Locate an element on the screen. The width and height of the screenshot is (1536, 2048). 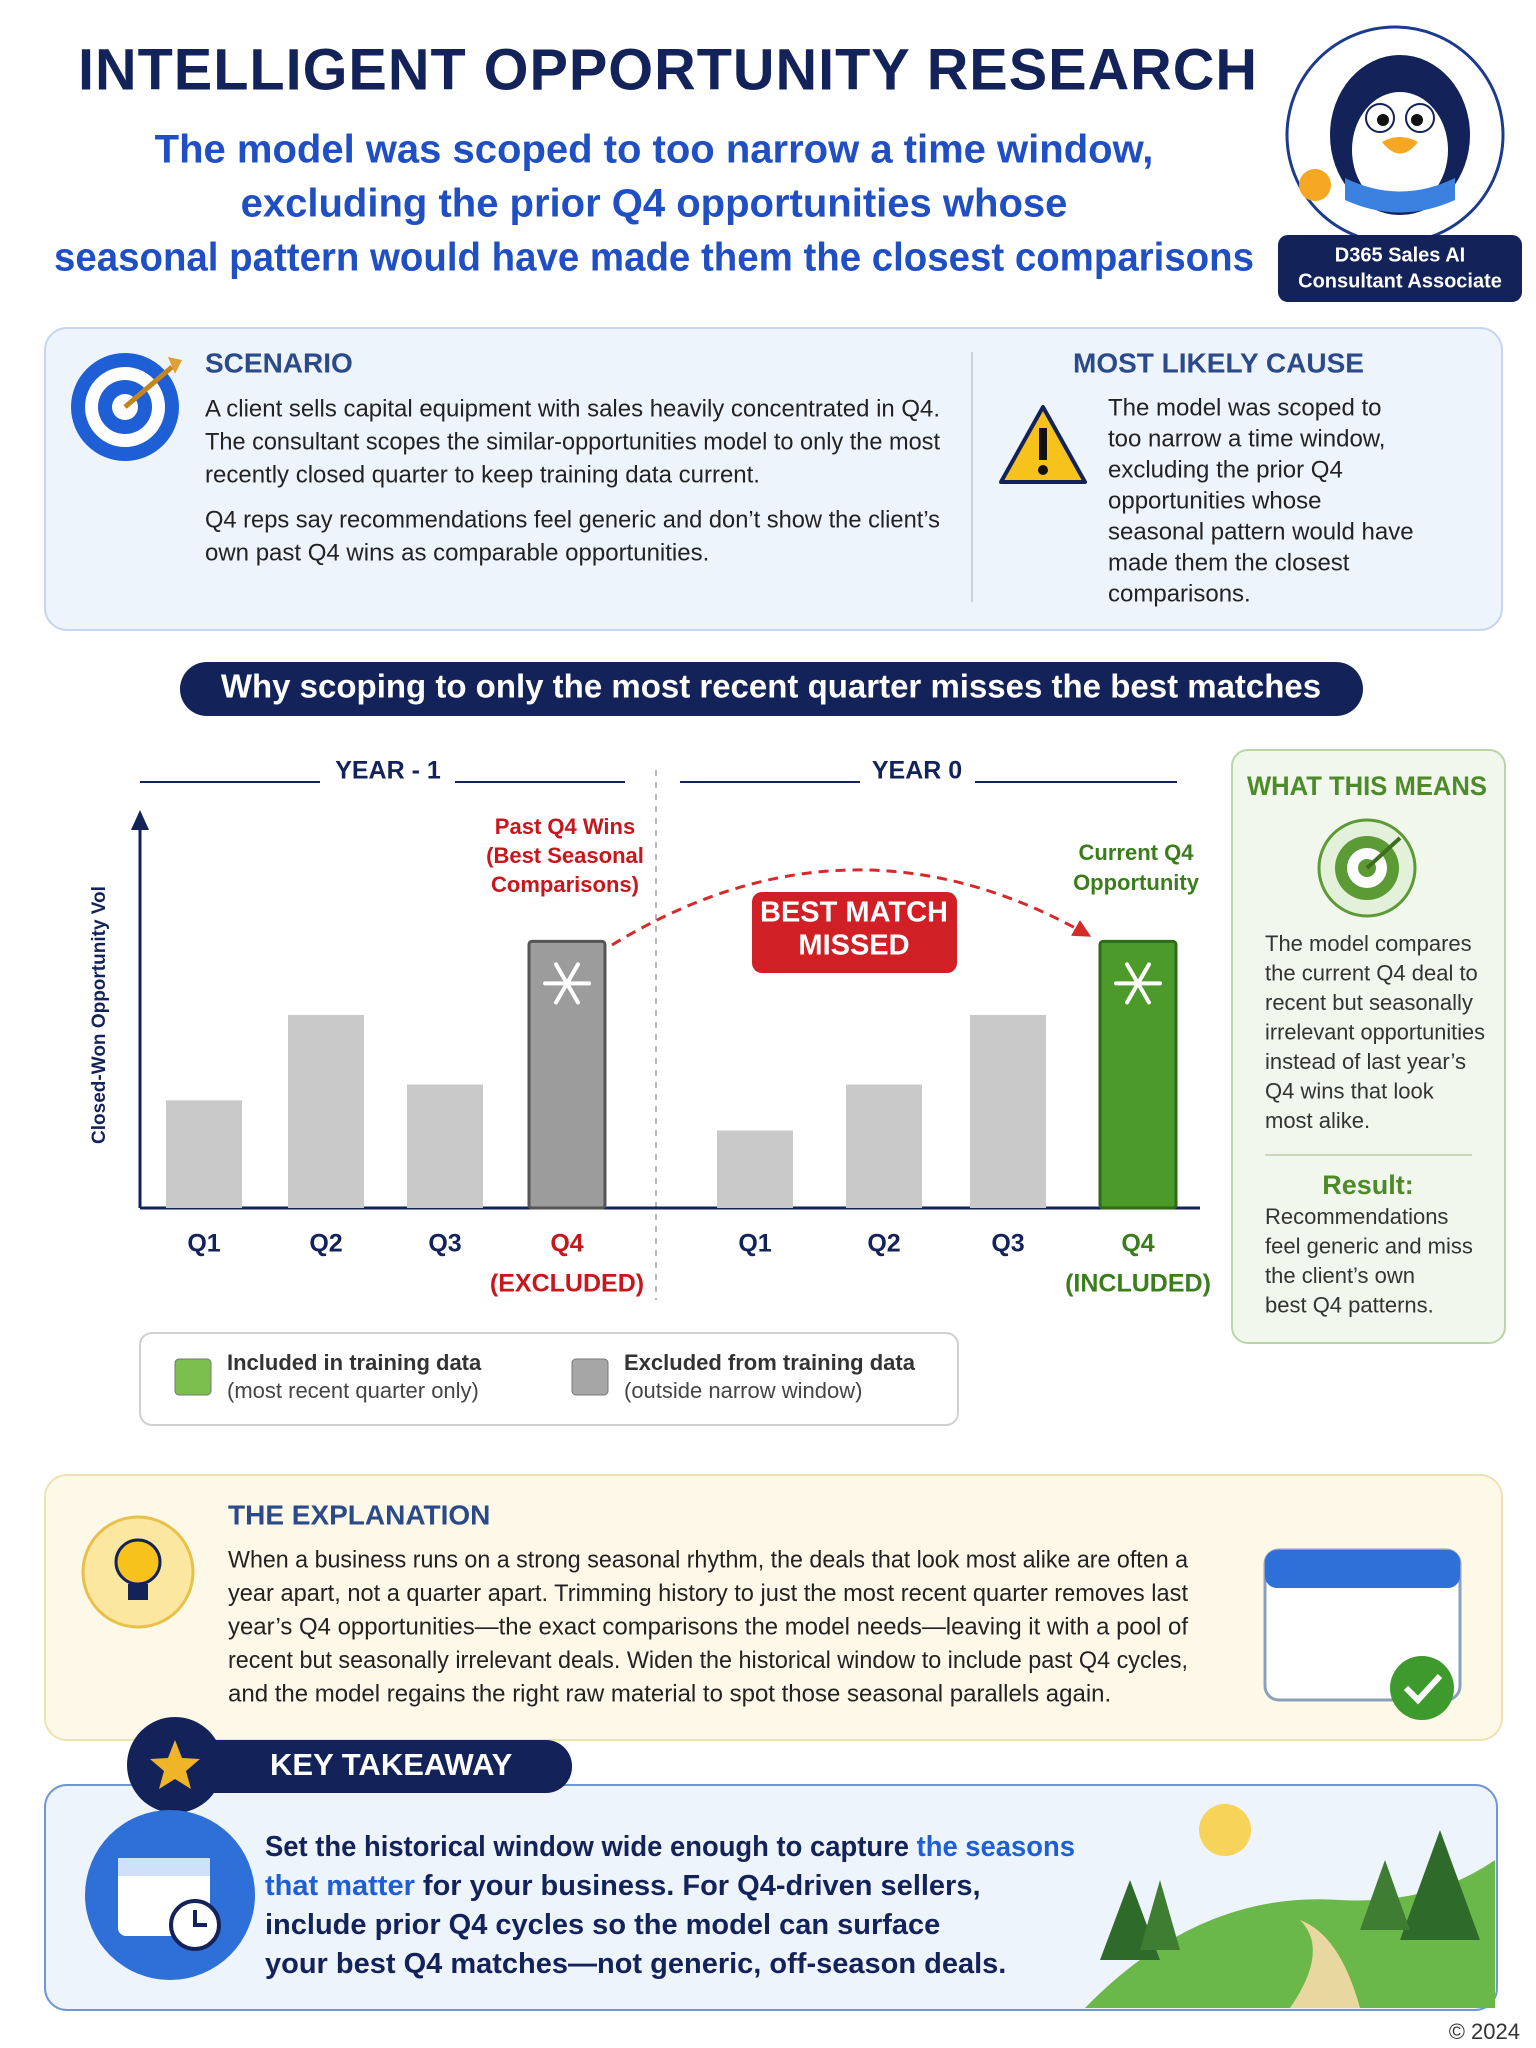
star-icon is located at coordinates (175, 1765).